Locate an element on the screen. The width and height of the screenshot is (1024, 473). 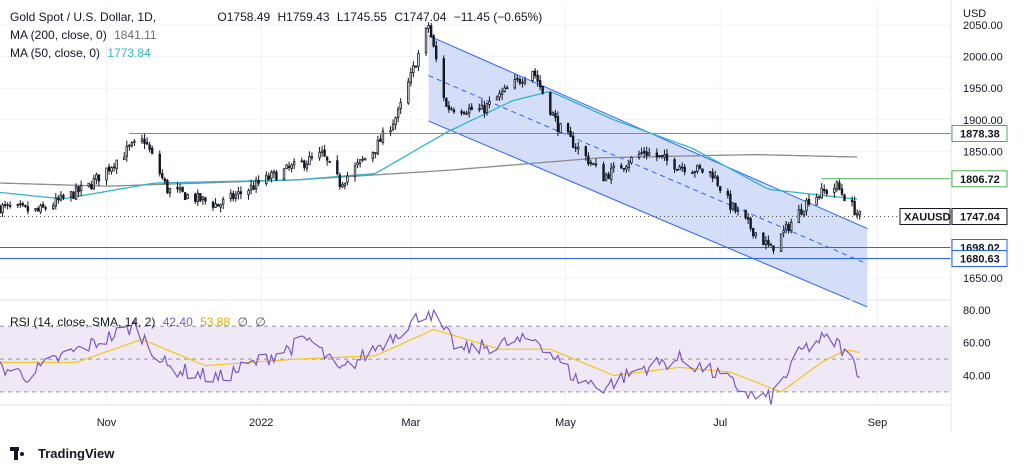
ma50-label: MA (50, close, 0) is located at coordinates (55, 53).